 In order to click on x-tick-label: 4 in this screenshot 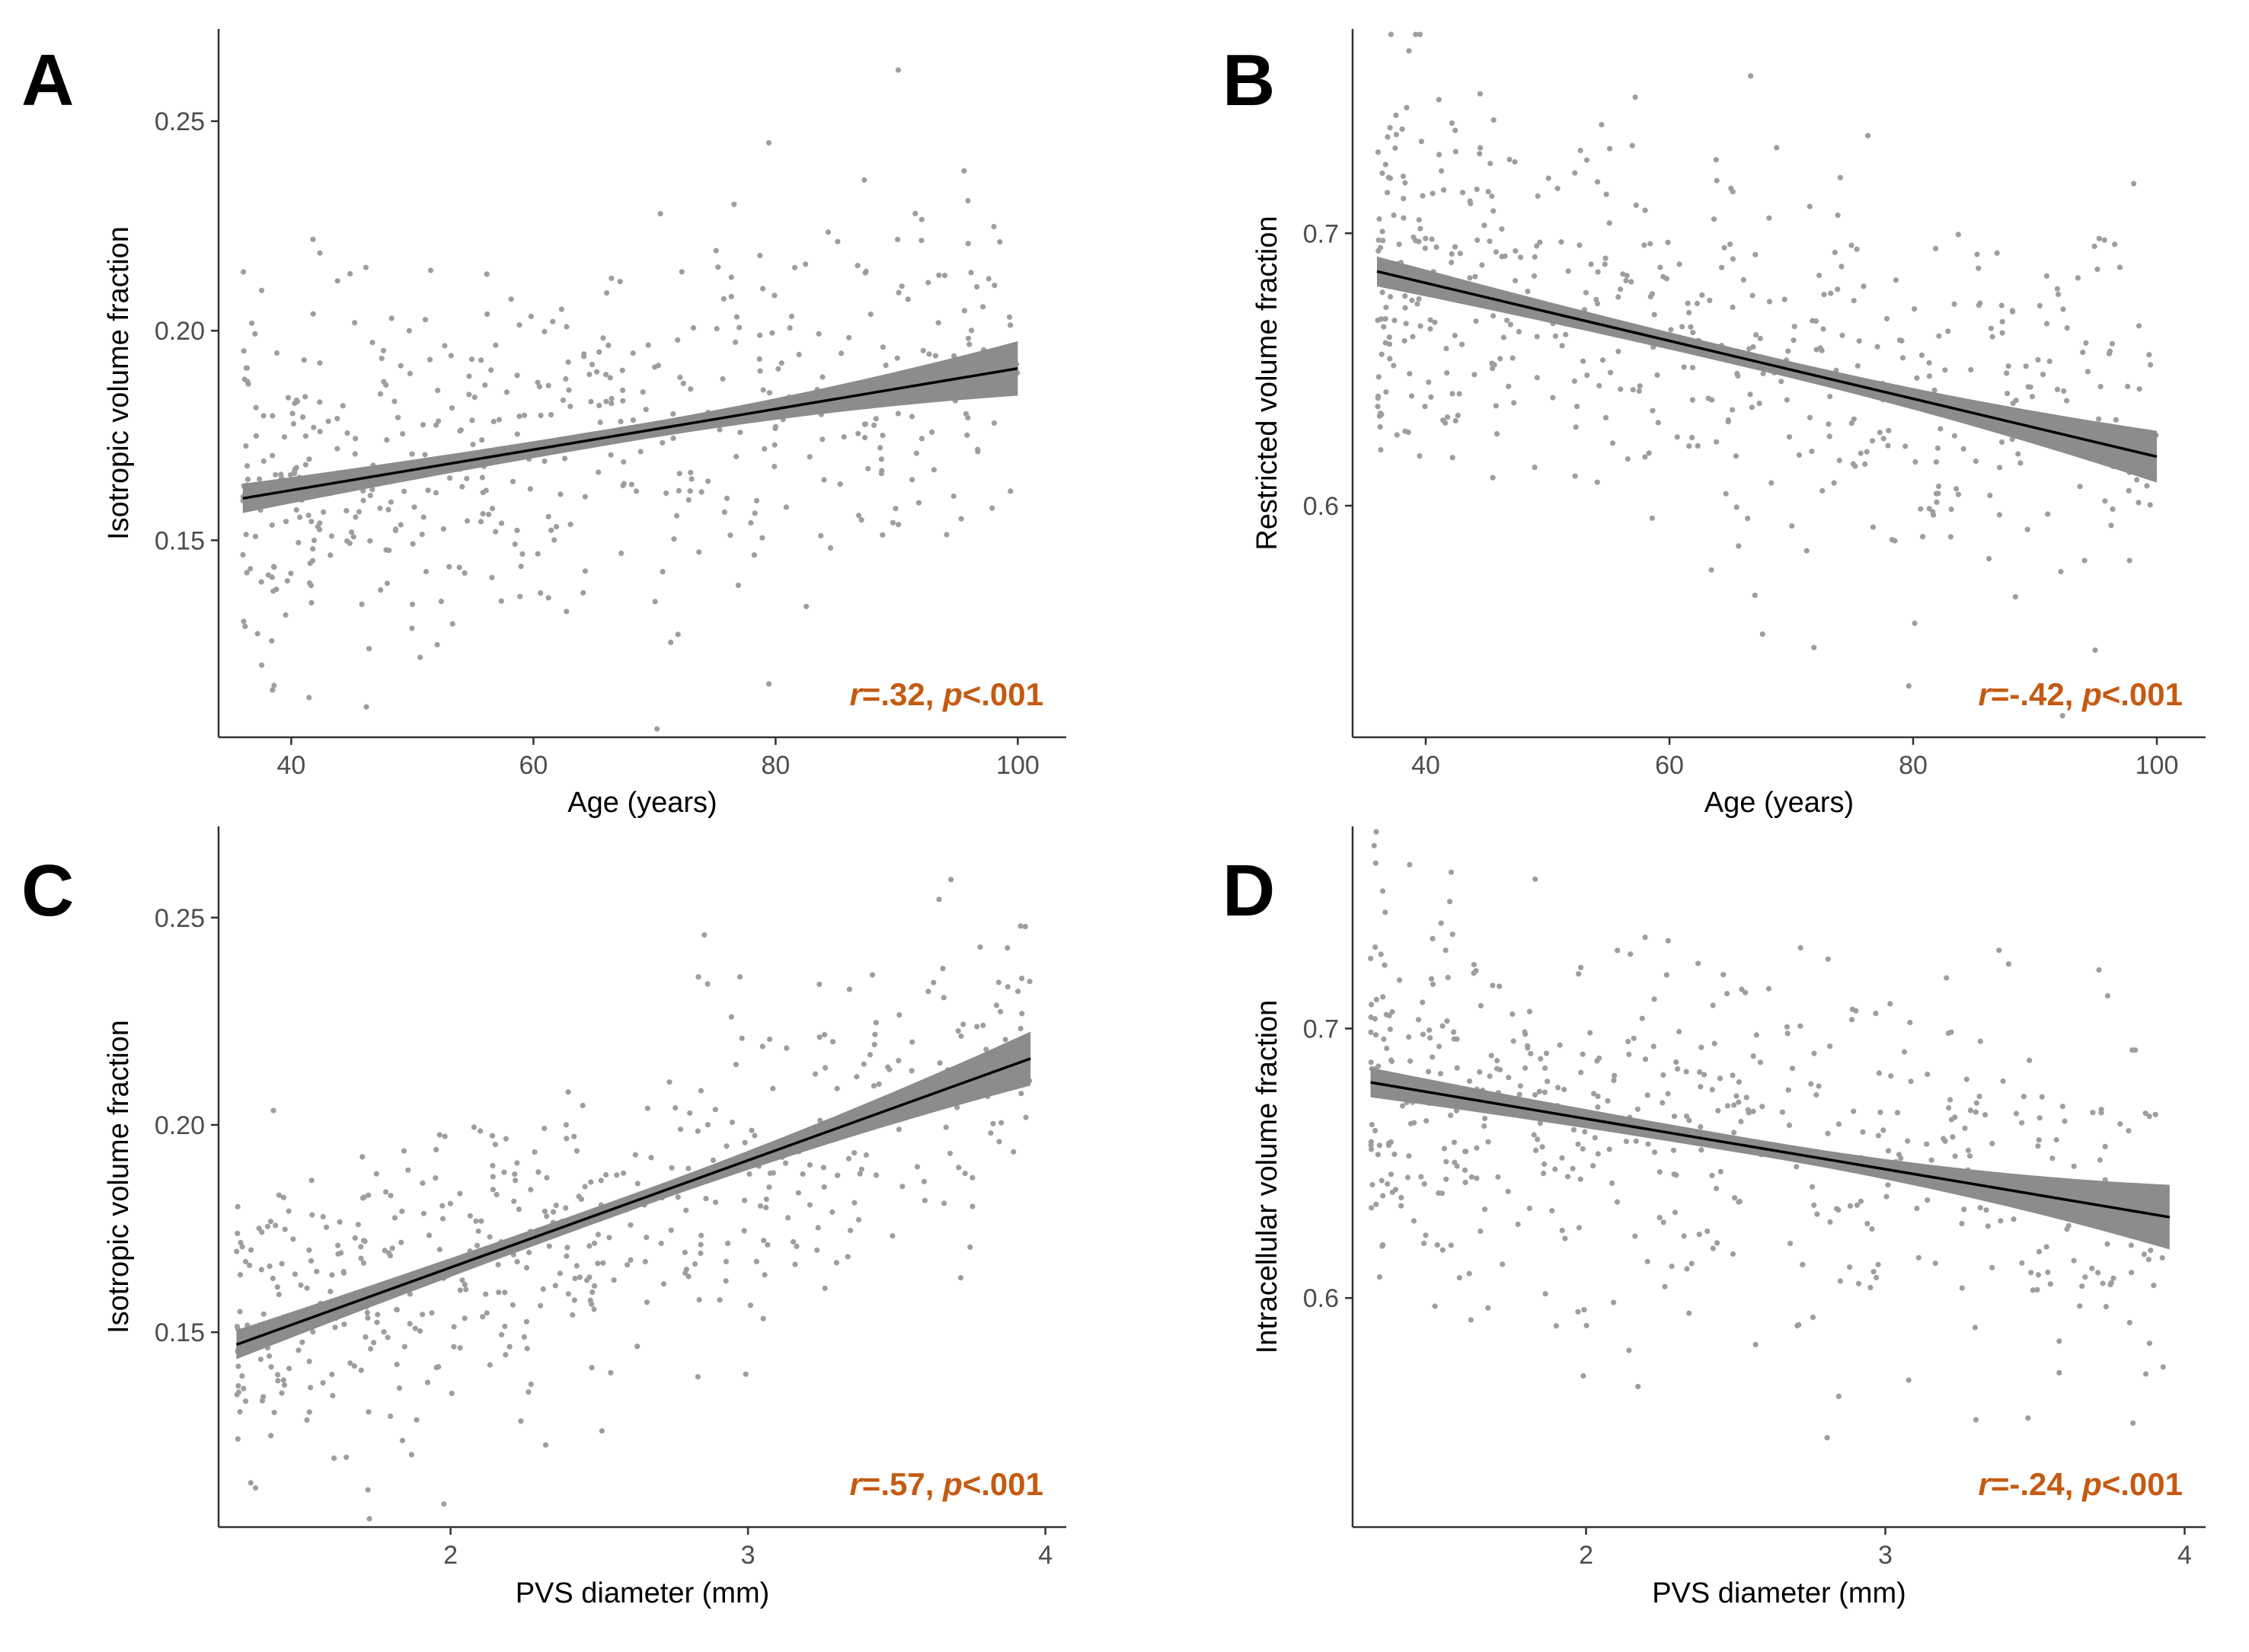, I will do `click(2185, 1555)`.